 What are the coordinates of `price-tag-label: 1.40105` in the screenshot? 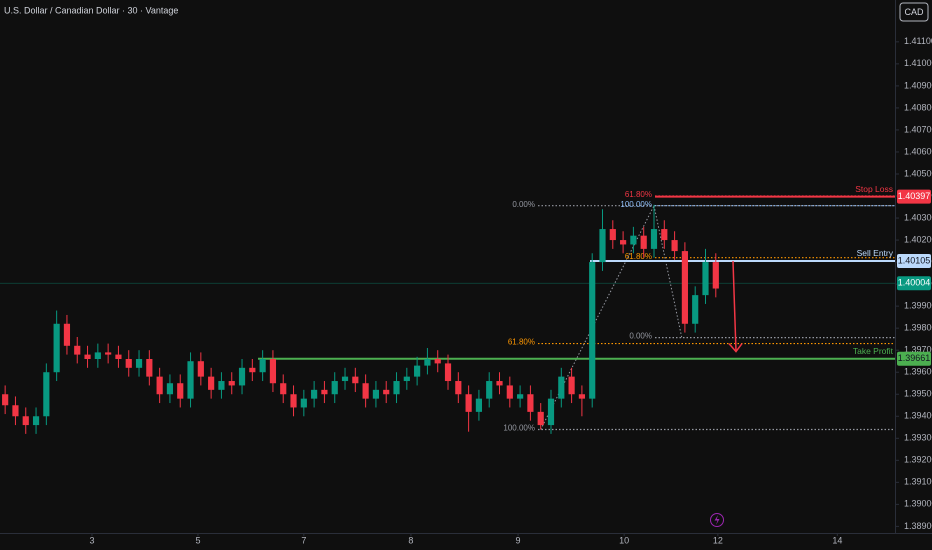 It's located at (914, 260).